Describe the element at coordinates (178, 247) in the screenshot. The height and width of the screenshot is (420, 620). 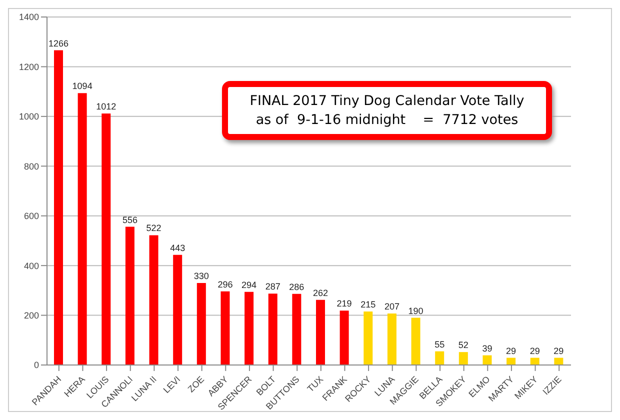
I see `data-label: 443` at that location.